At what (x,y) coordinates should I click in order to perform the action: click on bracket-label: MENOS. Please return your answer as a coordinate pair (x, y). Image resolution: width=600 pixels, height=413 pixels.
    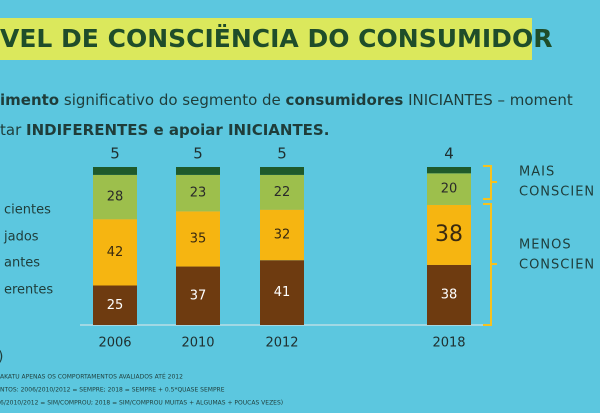
    Looking at the image, I should click on (545, 245).